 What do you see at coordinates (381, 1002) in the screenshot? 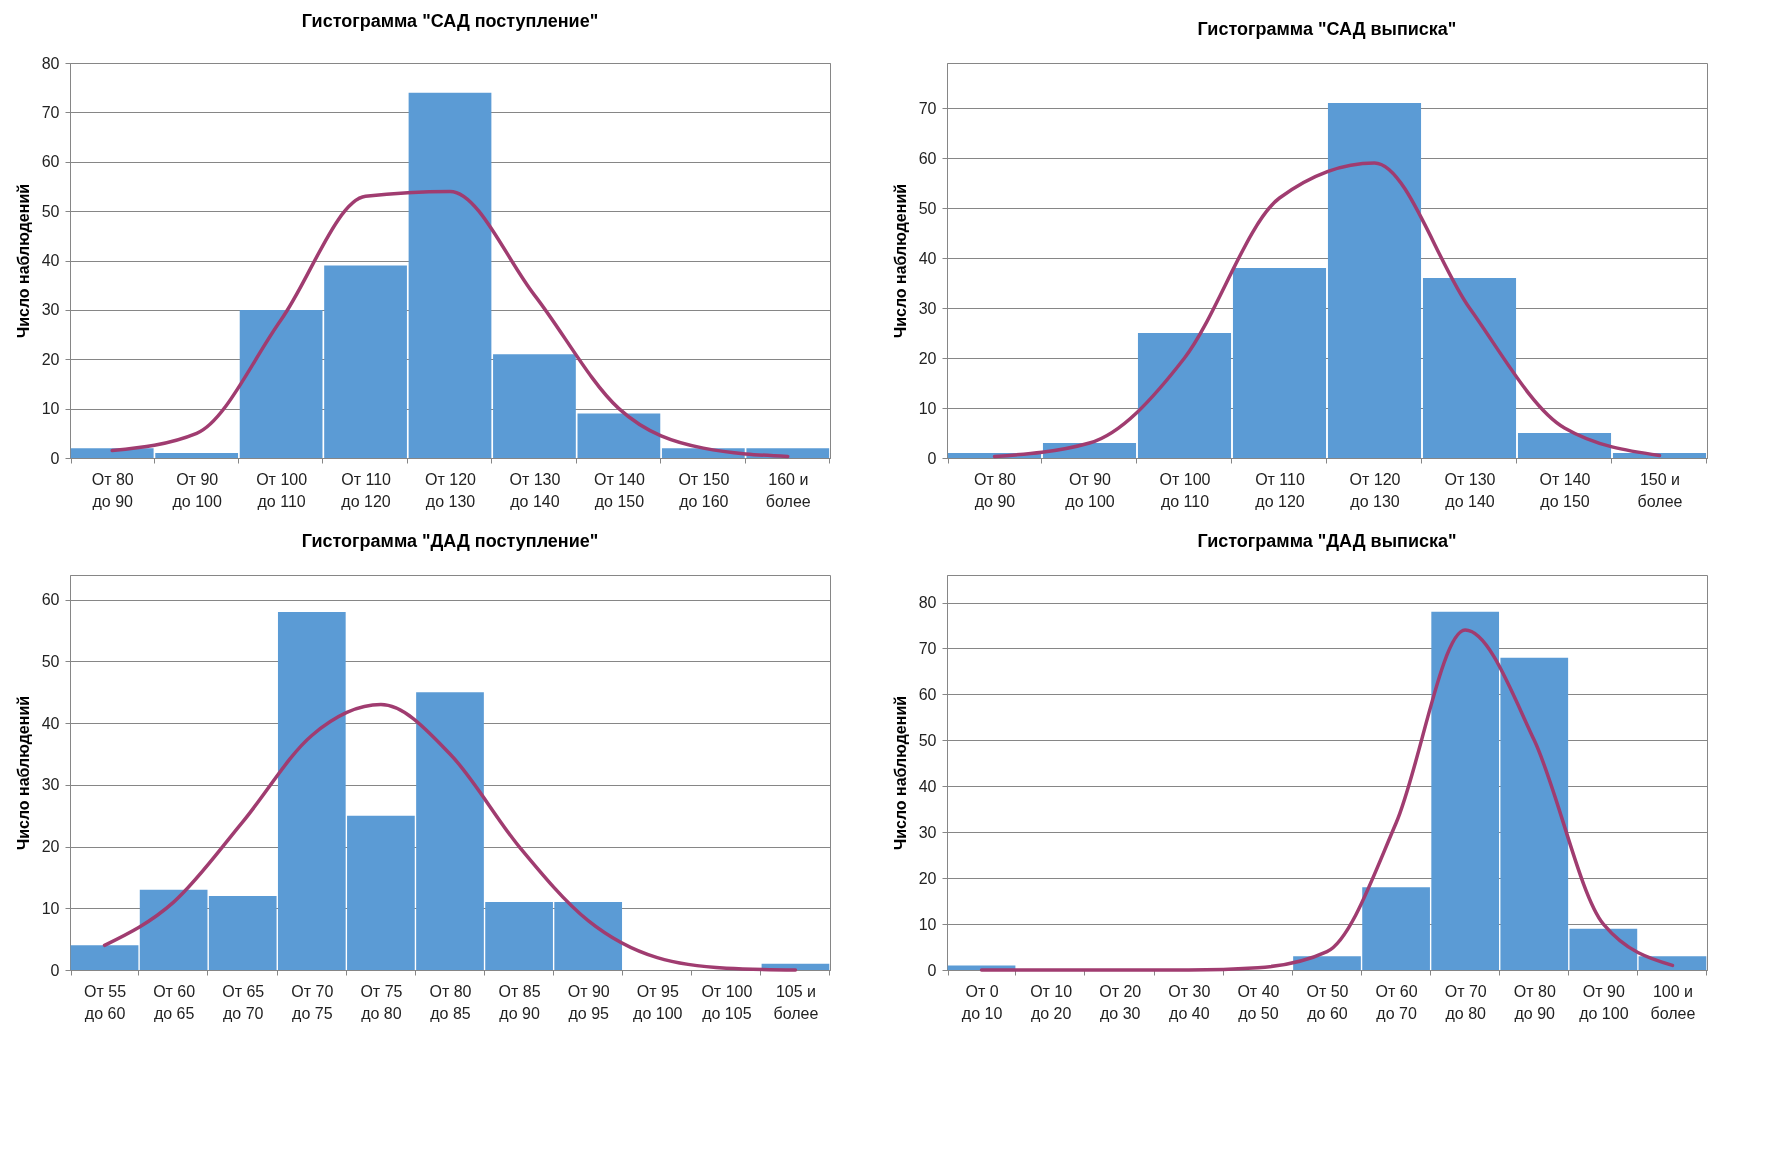
I see `x-tick-label: От 75 до 80` at bounding box center [381, 1002].